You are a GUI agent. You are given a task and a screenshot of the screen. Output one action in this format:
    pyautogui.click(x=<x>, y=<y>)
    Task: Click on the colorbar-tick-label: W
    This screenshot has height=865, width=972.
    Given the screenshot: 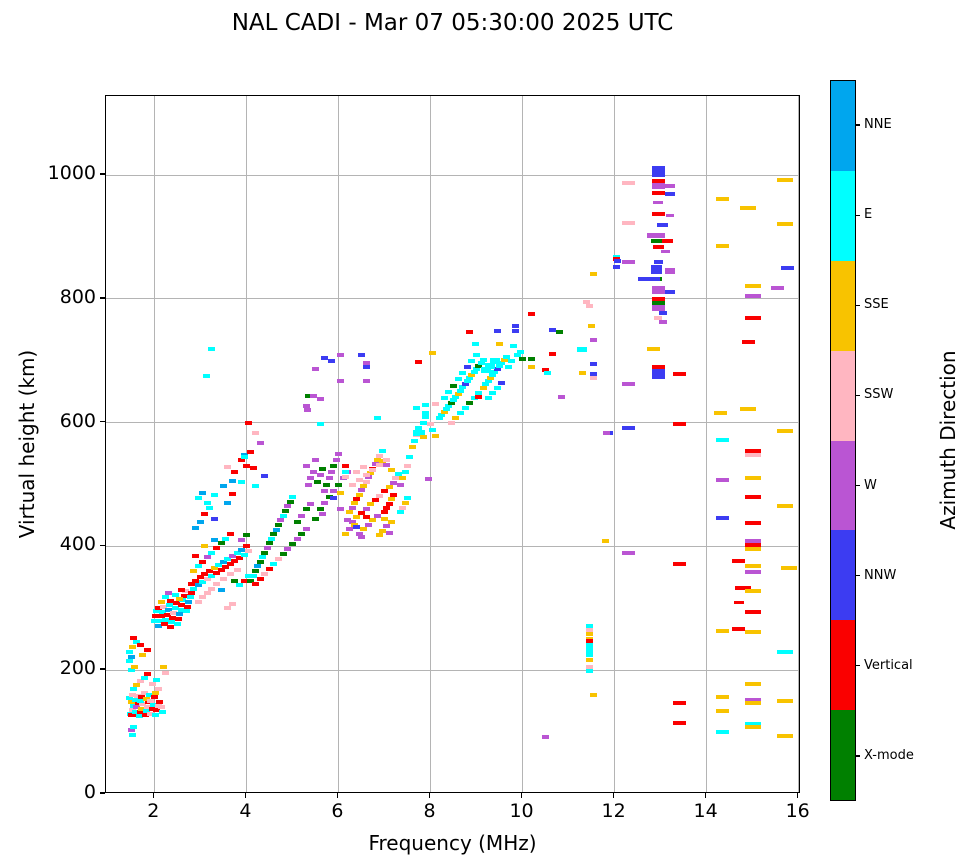 What is the action you would take?
    pyautogui.click(x=870, y=485)
    